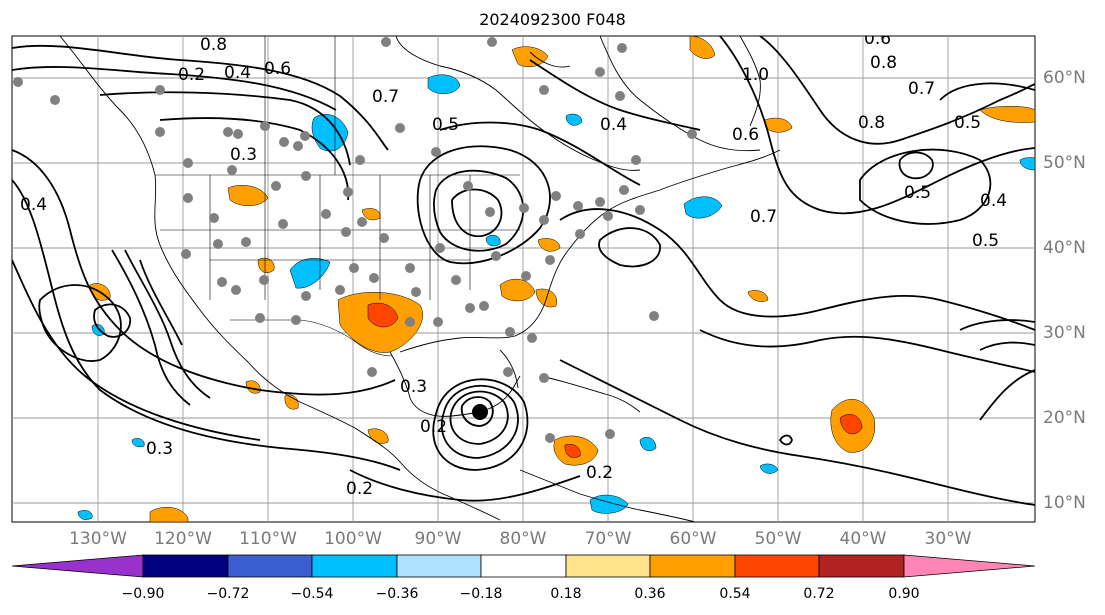 This screenshot has width=1105, height=615. Describe the element at coordinates (1064, 503) in the screenshot. I see `lat-label: 10°N` at that location.